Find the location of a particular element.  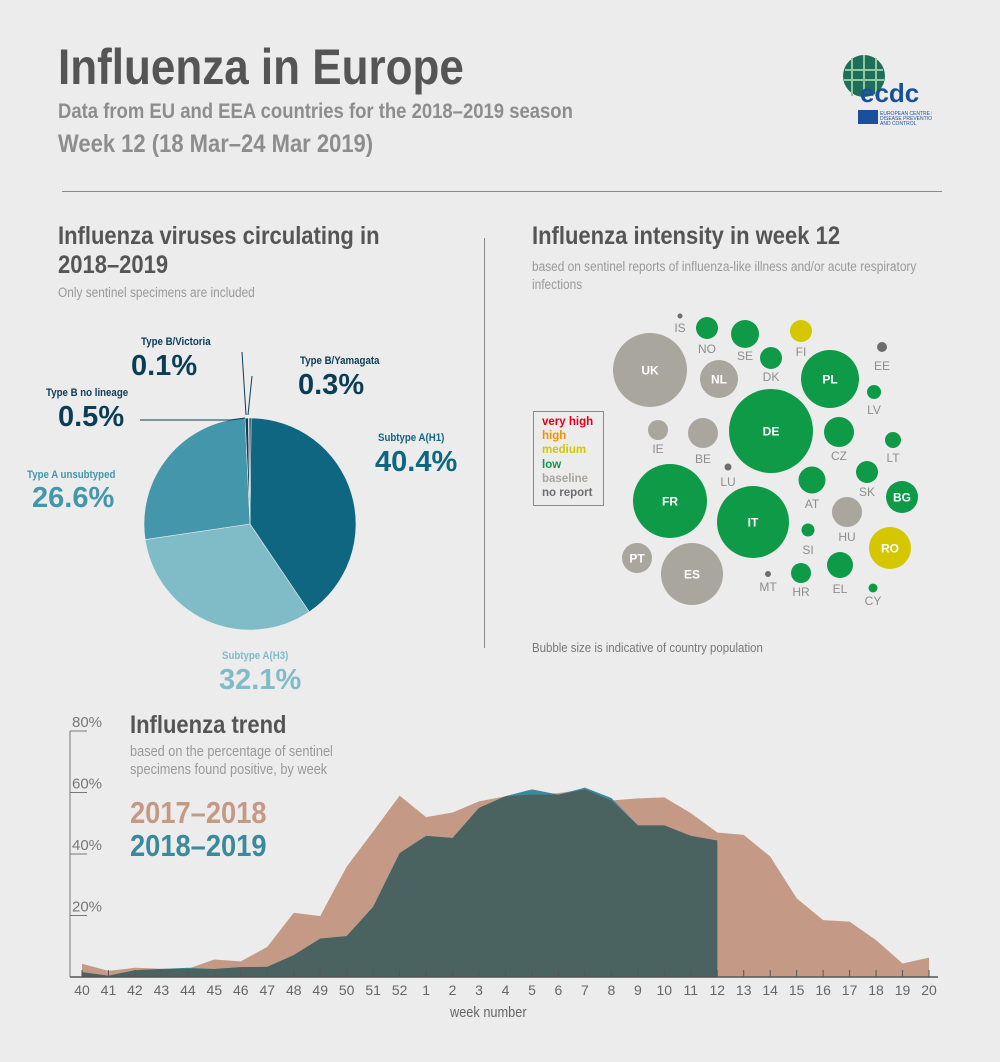

label-a-unsubtyped: Type A unsubtyped is located at coordinates (71, 475).